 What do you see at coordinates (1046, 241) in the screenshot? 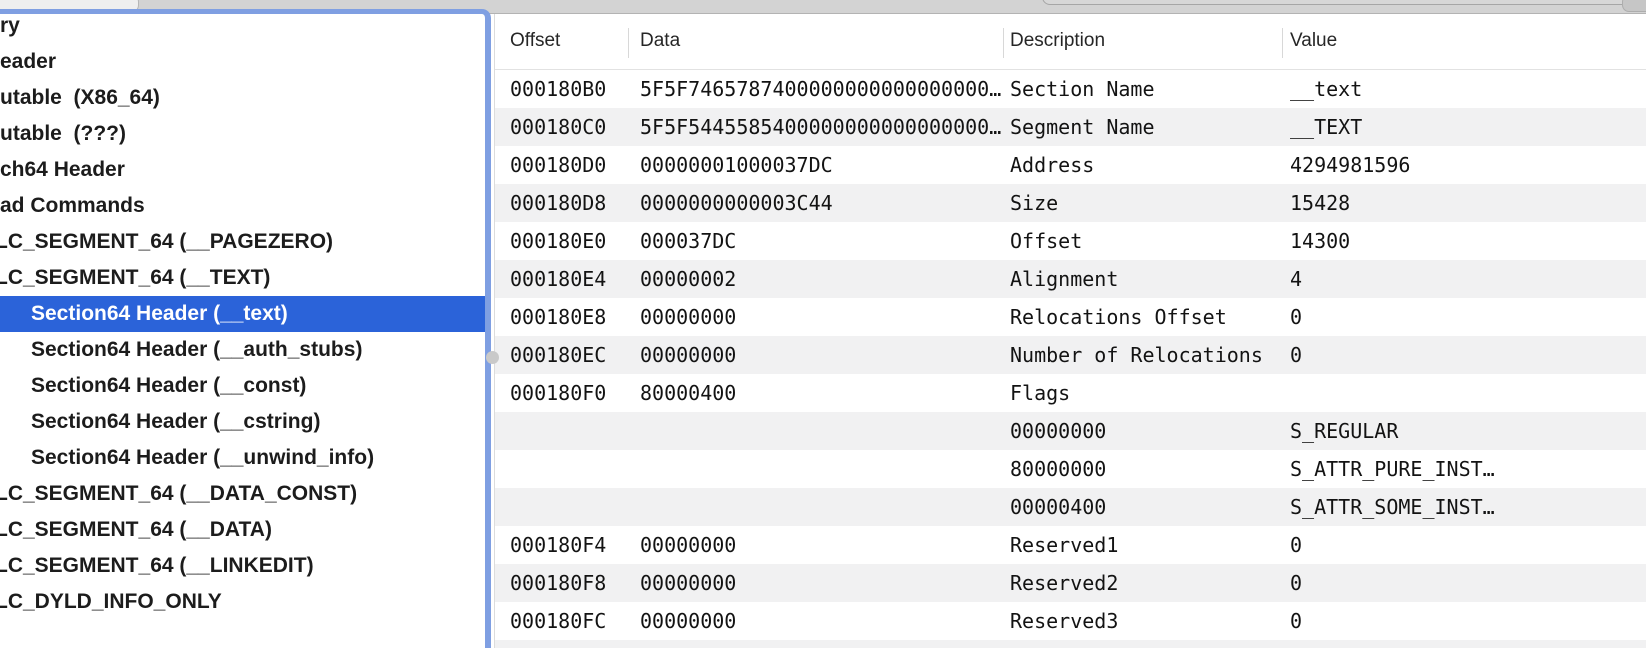
I see `description-cell: Offset` at bounding box center [1046, 241].